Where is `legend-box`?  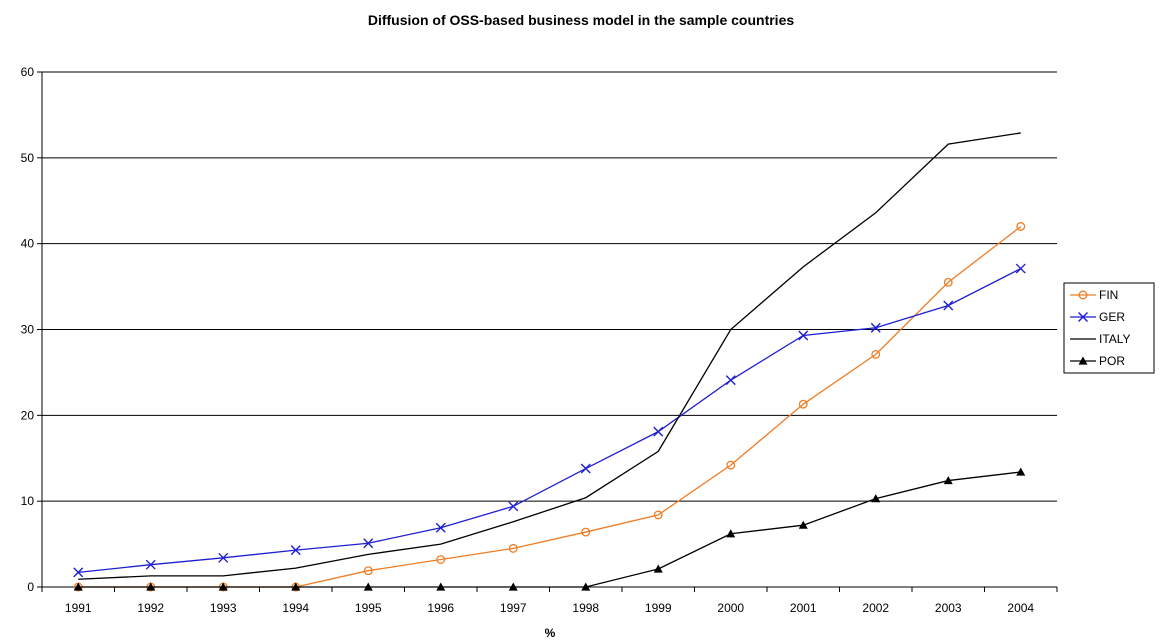
legend-box is located at coordinates (1109, 328).